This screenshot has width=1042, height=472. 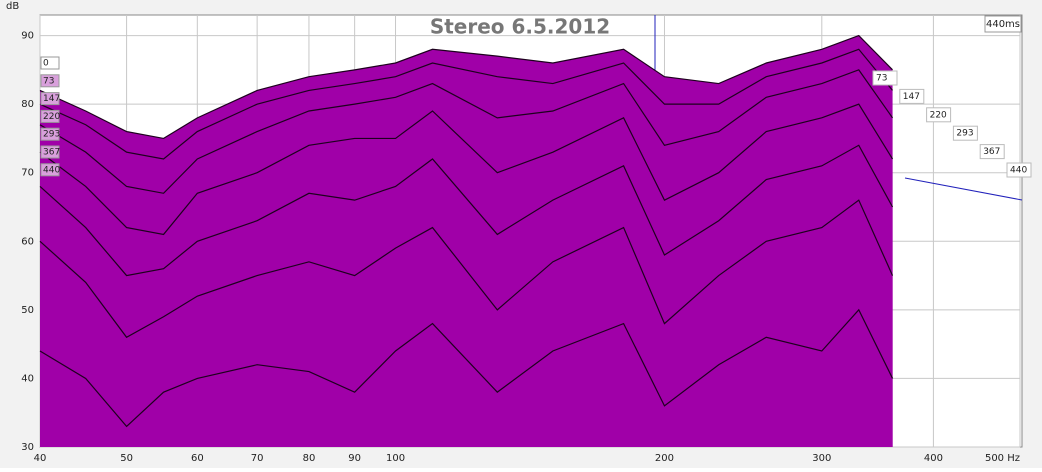 I want to click on y-tick-label: 40, so click(x=27, y=378).